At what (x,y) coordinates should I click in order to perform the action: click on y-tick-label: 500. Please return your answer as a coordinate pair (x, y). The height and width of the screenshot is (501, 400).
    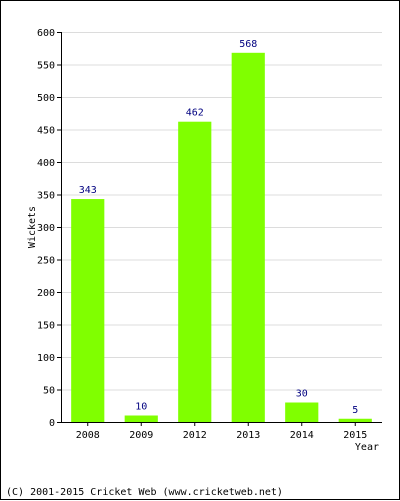
    Looking at the image, I should click on (46, 98).